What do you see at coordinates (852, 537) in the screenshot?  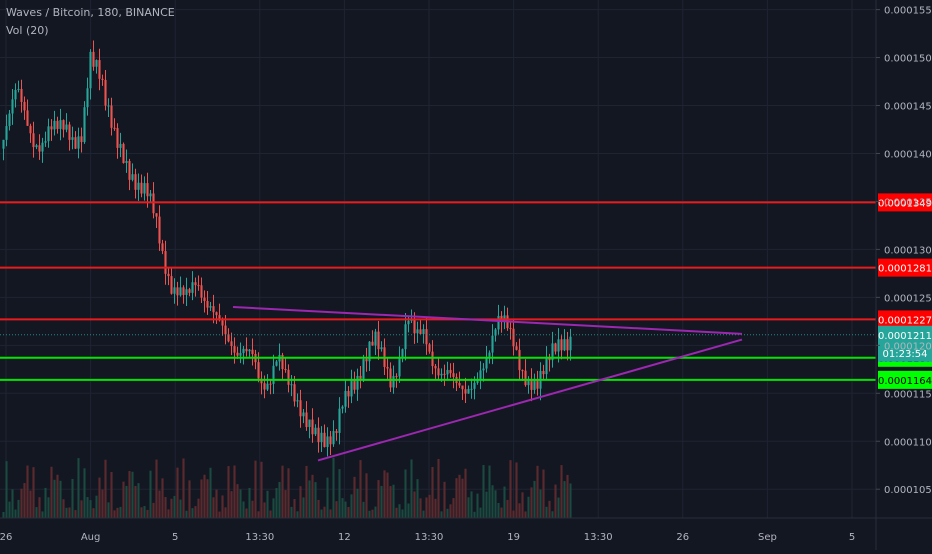 I see `x-tick-label: 5` at bounding box center [852, 537].